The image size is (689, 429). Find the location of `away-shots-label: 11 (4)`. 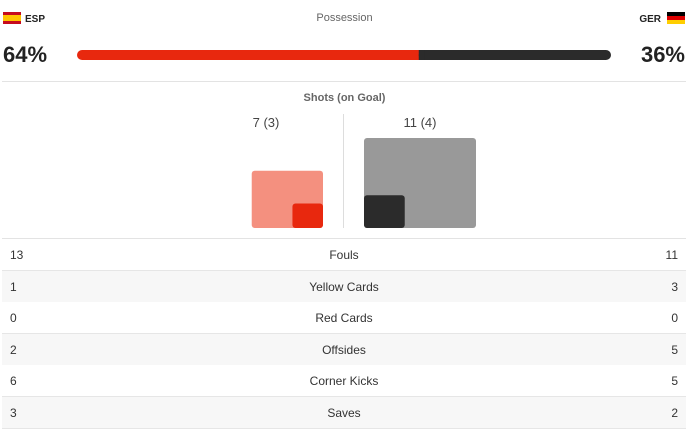

away-shots-label: 11 (4) is located at coordinates (420, 122).